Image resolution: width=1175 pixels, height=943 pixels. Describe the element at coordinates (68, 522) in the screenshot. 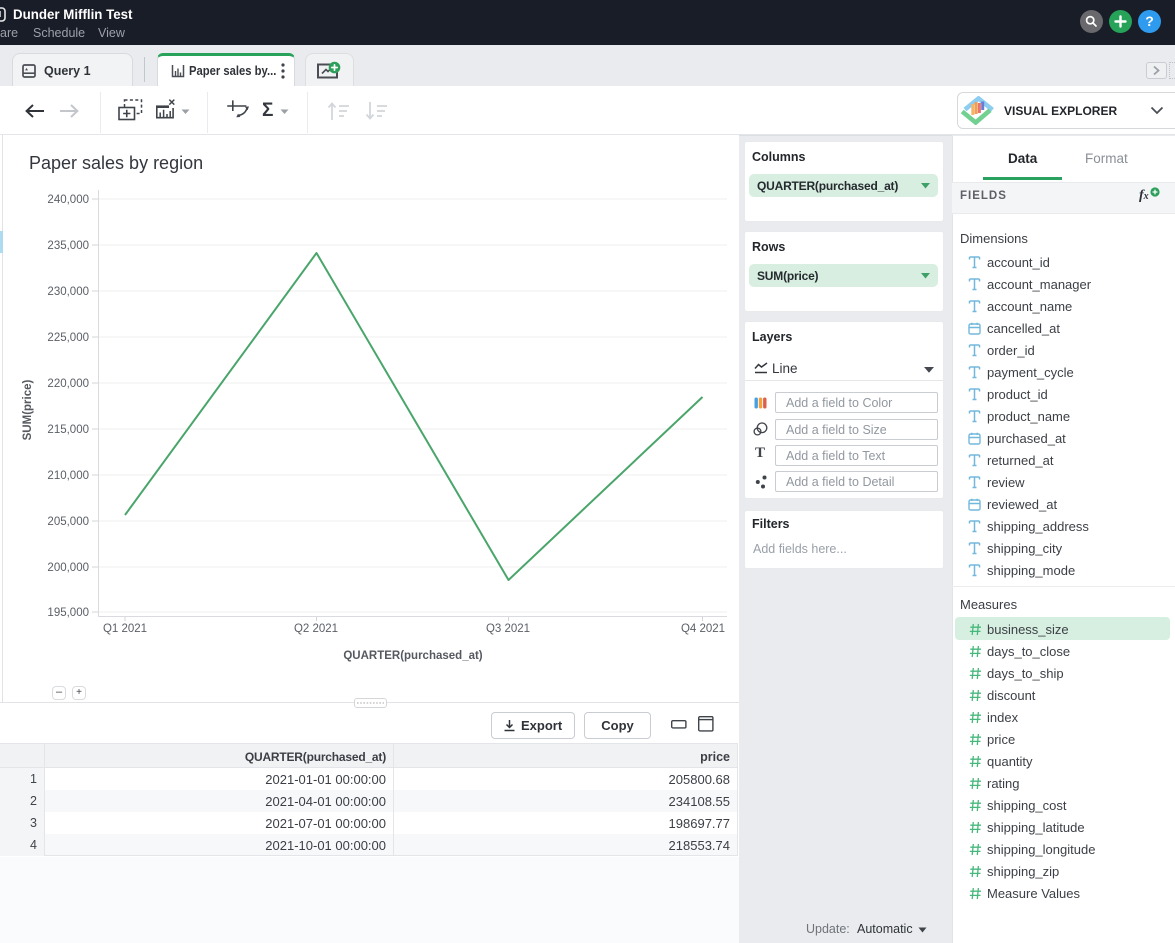

I see `svg-text: 205,000` at that location.